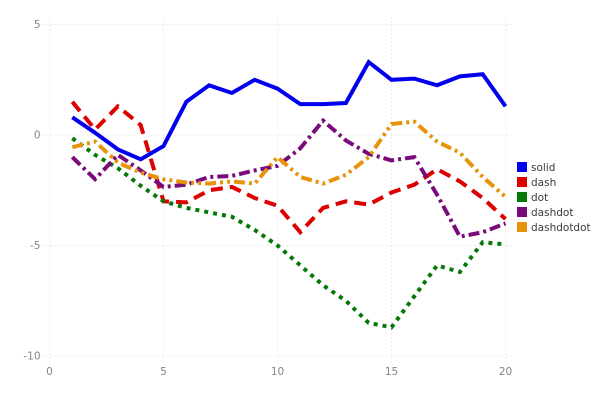 This screenshot has height=400, width=600. Describe the element at coordinates (561, 228) in the screenshot. I see `legend-label-dashdotdot: dashdotdot` at that location.